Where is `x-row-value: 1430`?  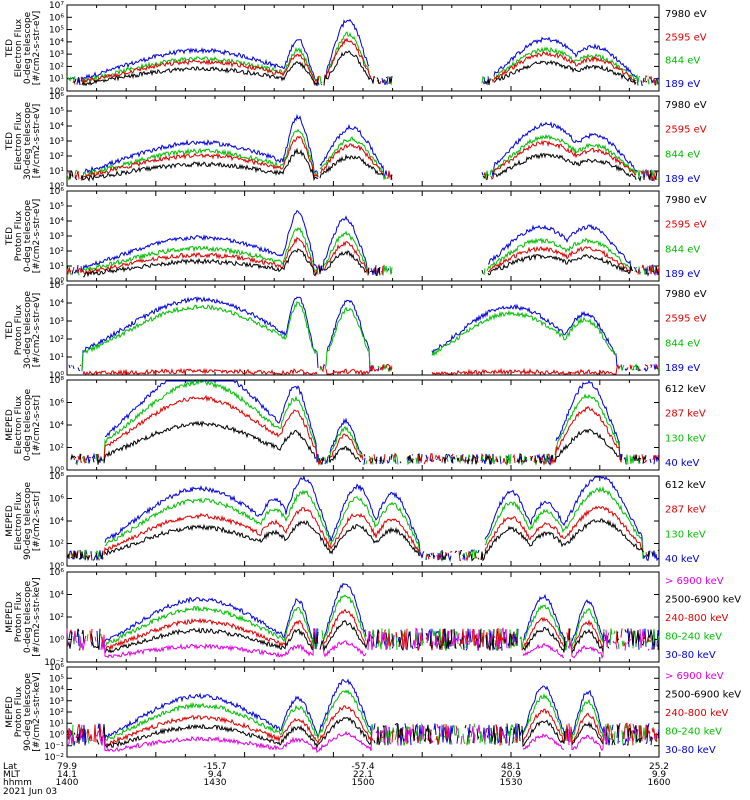
x-row-value: 1430 is located at coordinates (215, 783).